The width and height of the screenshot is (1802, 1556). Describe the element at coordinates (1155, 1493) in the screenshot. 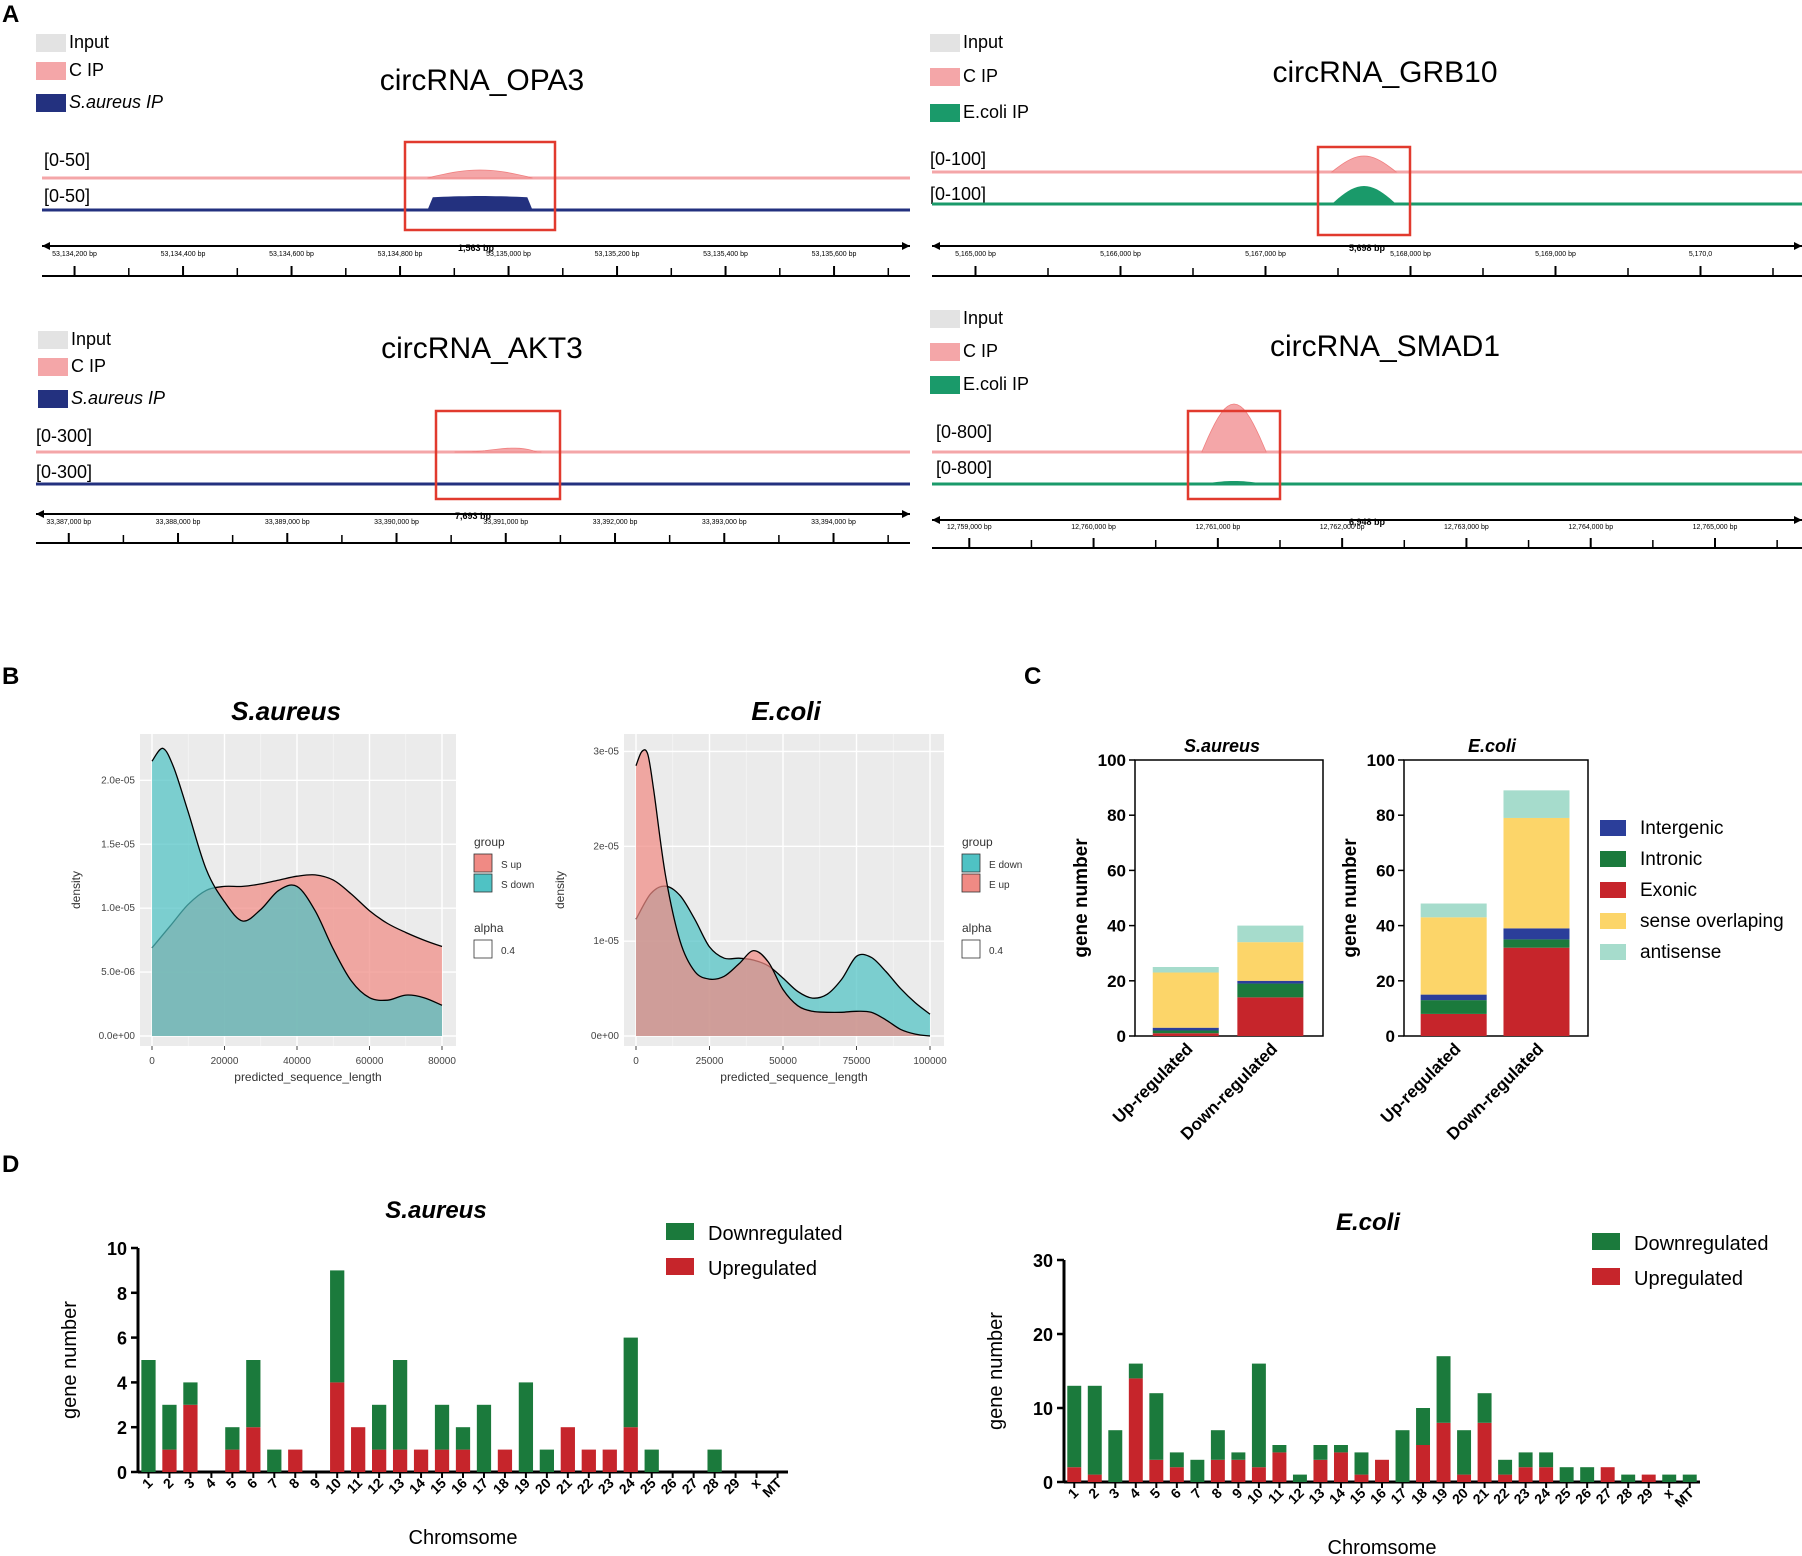

I see `x-tick-label: 5` at that location.